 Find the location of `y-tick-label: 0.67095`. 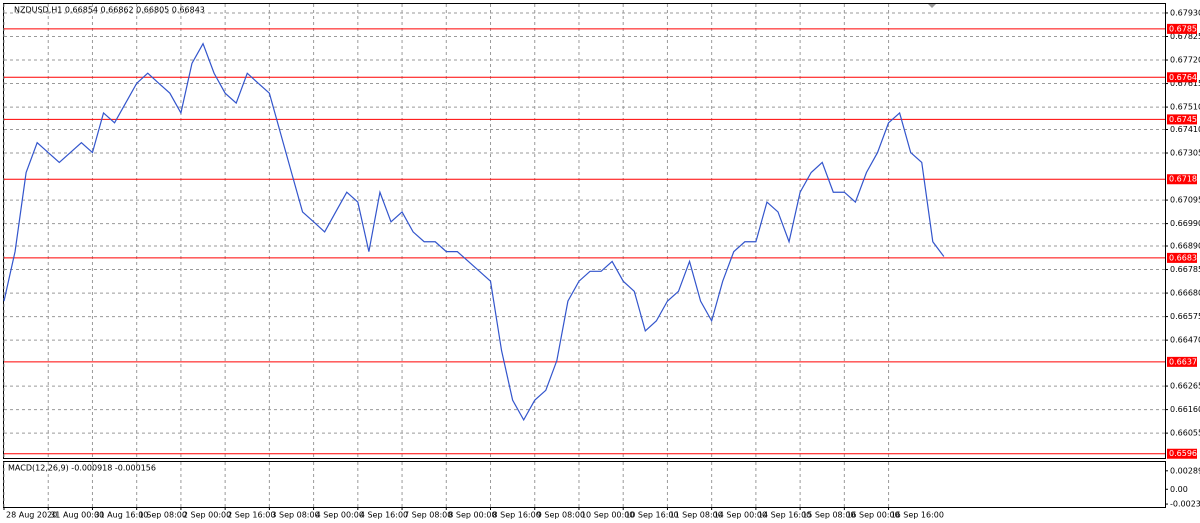

y-tick-label: 0.67095 is located at coordinates (1185, 200).